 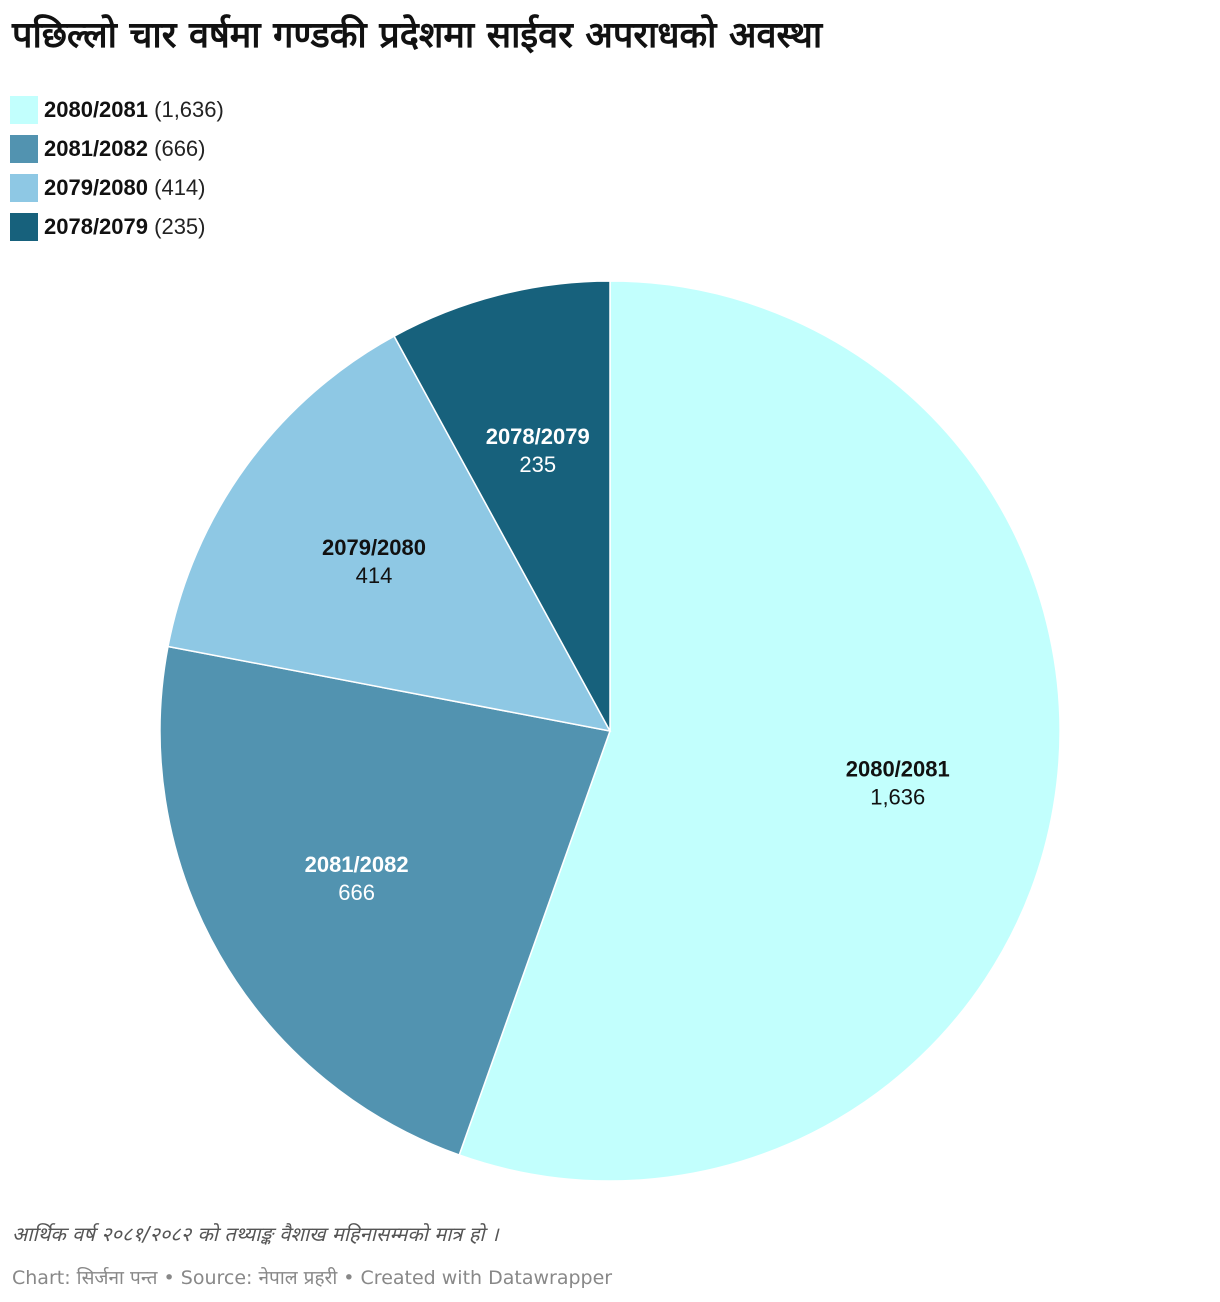 What do you see at coordinates (96, 226) in the screenshot?
I see `legend-label: 2078/2079` at bounding box center [96, 226].